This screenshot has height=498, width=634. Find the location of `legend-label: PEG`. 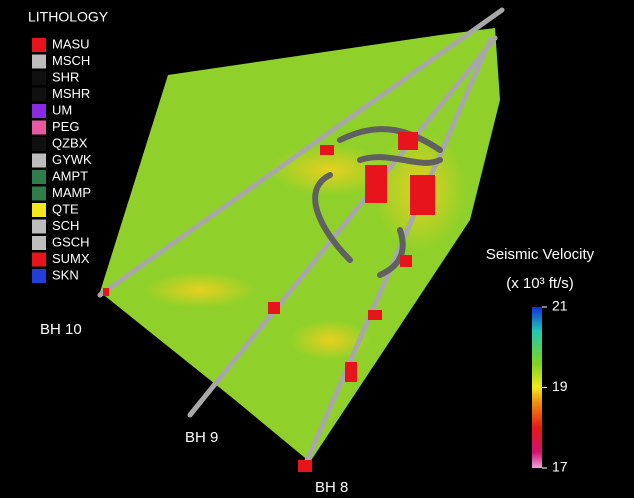

legend-label: PEG is located at coordinates (65, 126).